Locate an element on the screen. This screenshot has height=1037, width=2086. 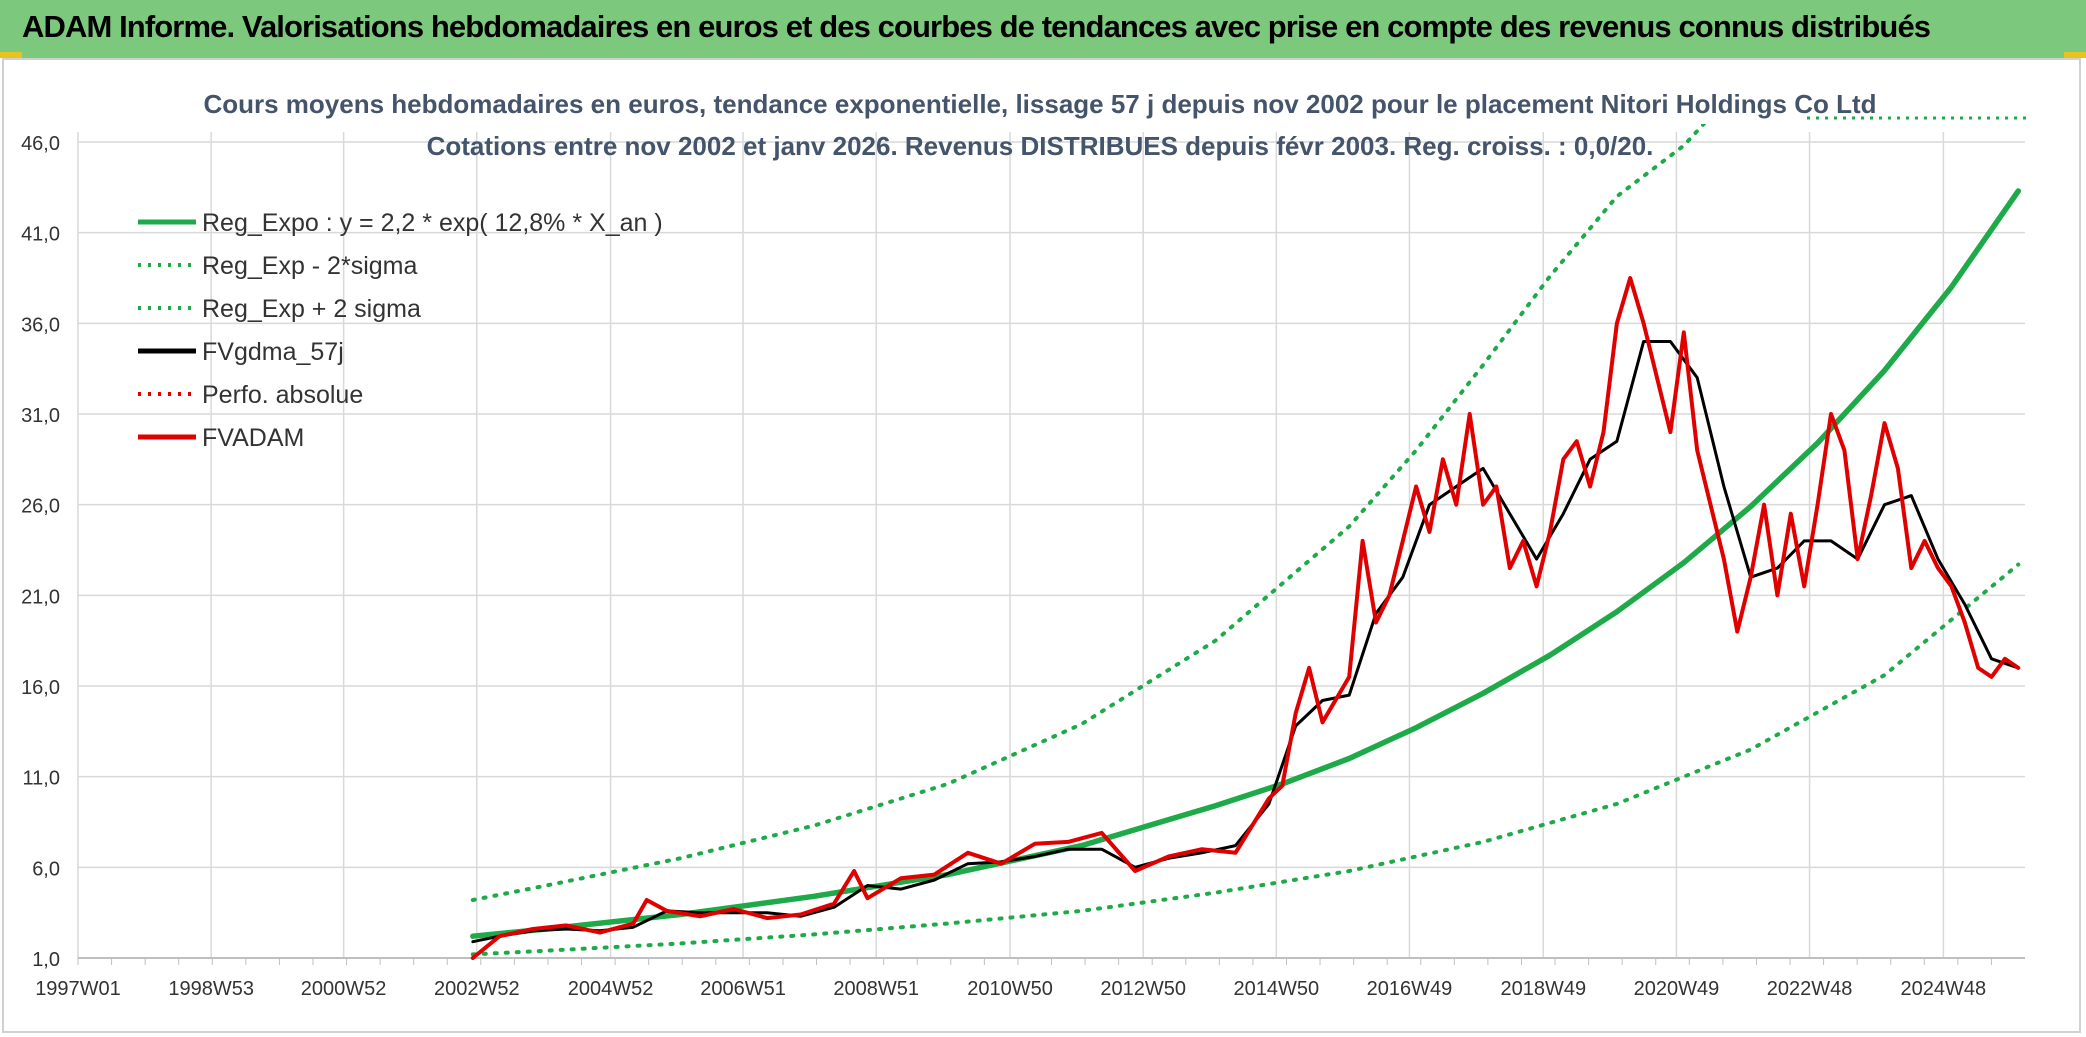
header-accent-right is located at coordinates (2075, 55).